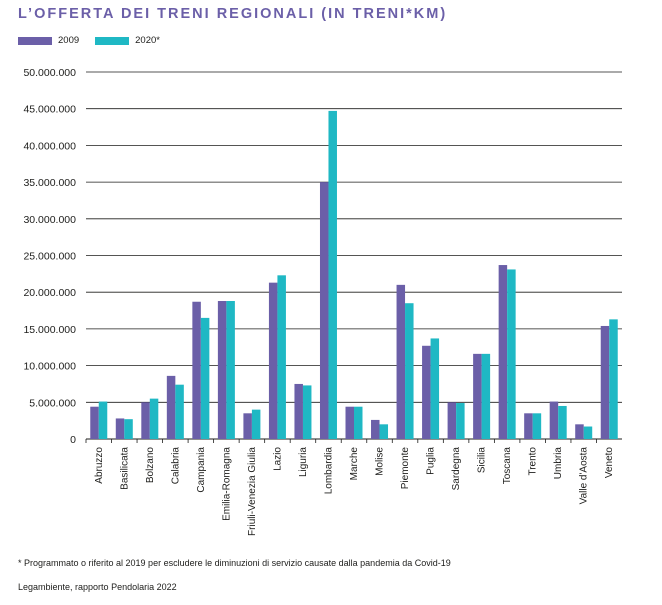 This screenshot has height=605, width=662. What do you see at coordinates (175, 466) in the screenshot?
I see `x-tick-label: Calabria` at bounding box center [175, 466].